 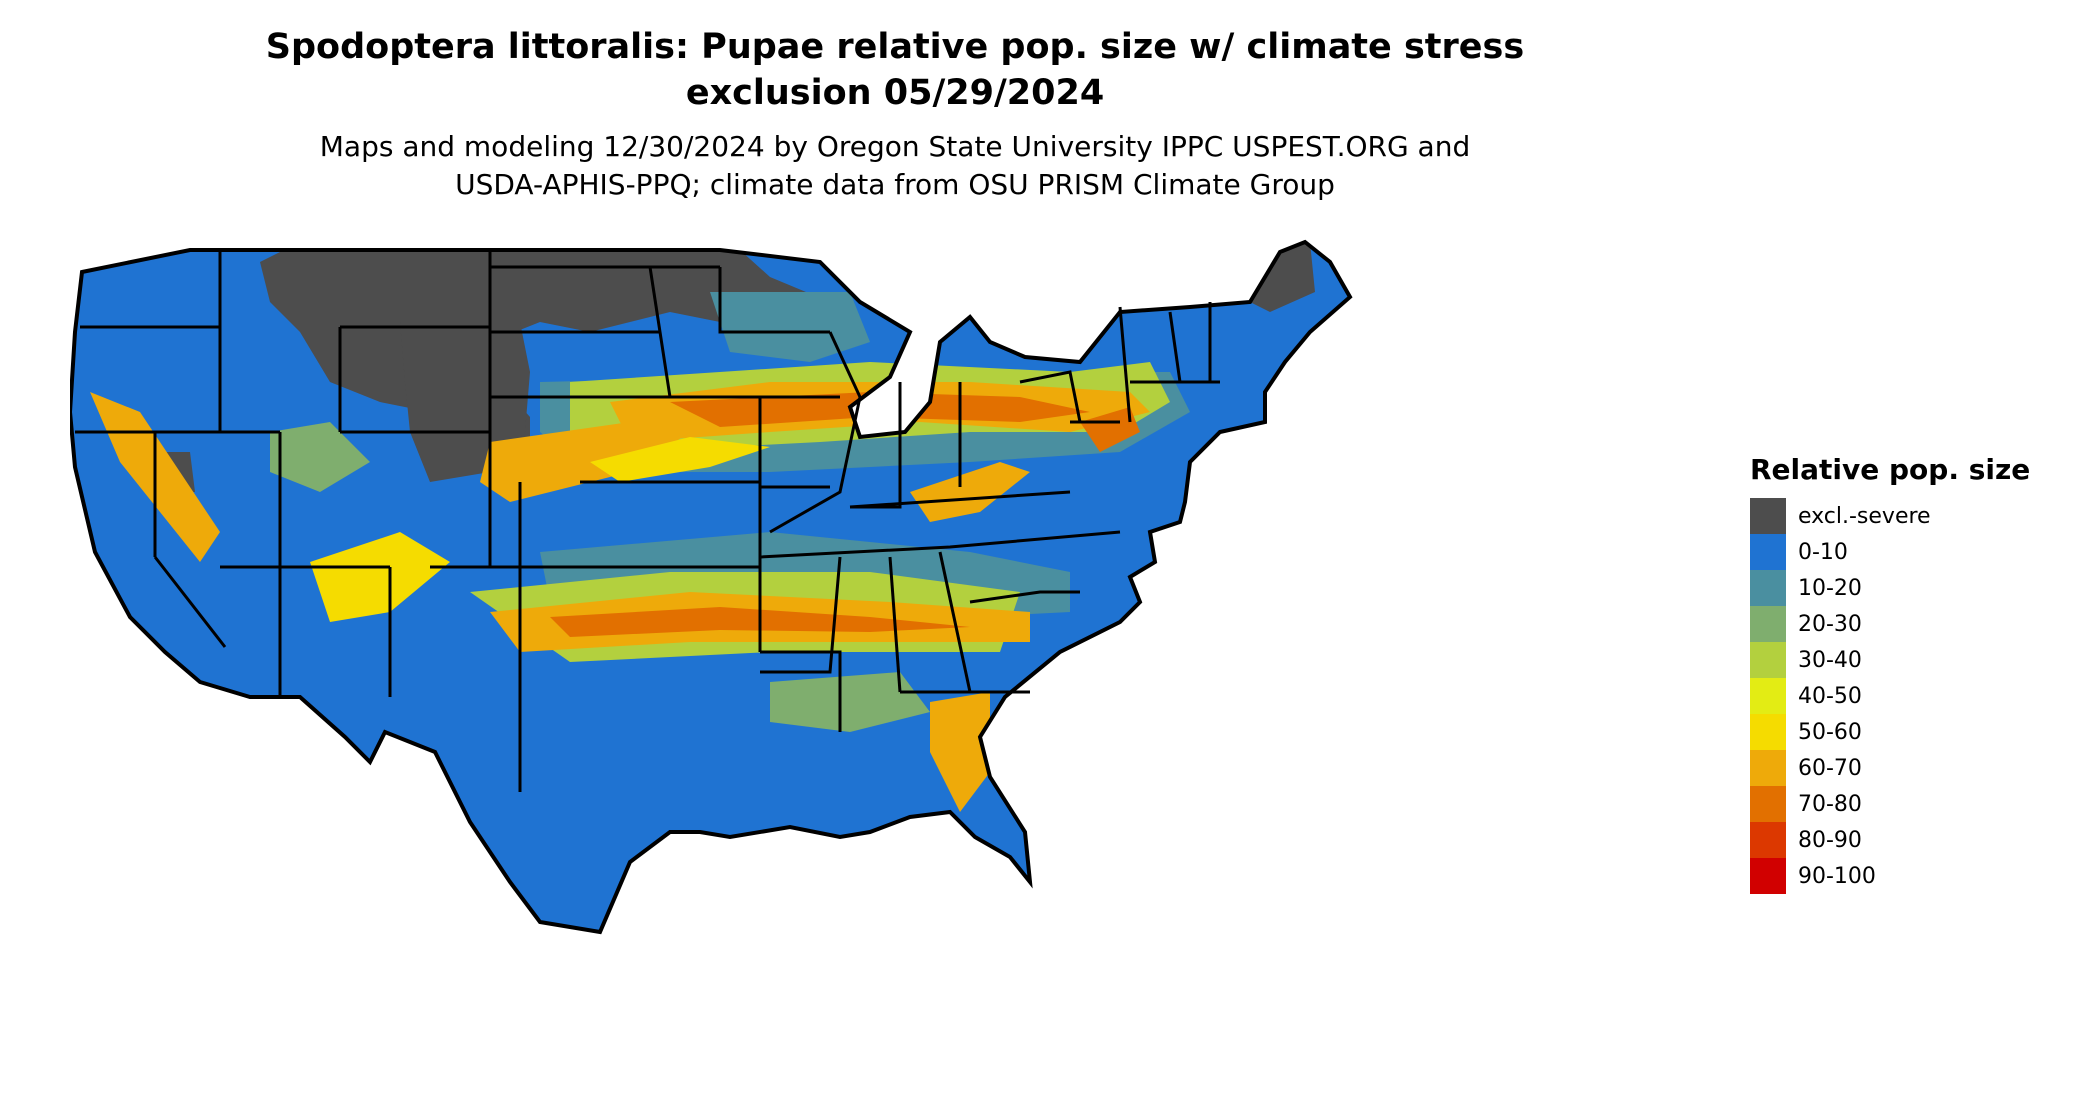 What do you see at coordinates (1915, 624) in the screenshot?
I see `legend-item: 20-30` at bounding box center [1915, 624].